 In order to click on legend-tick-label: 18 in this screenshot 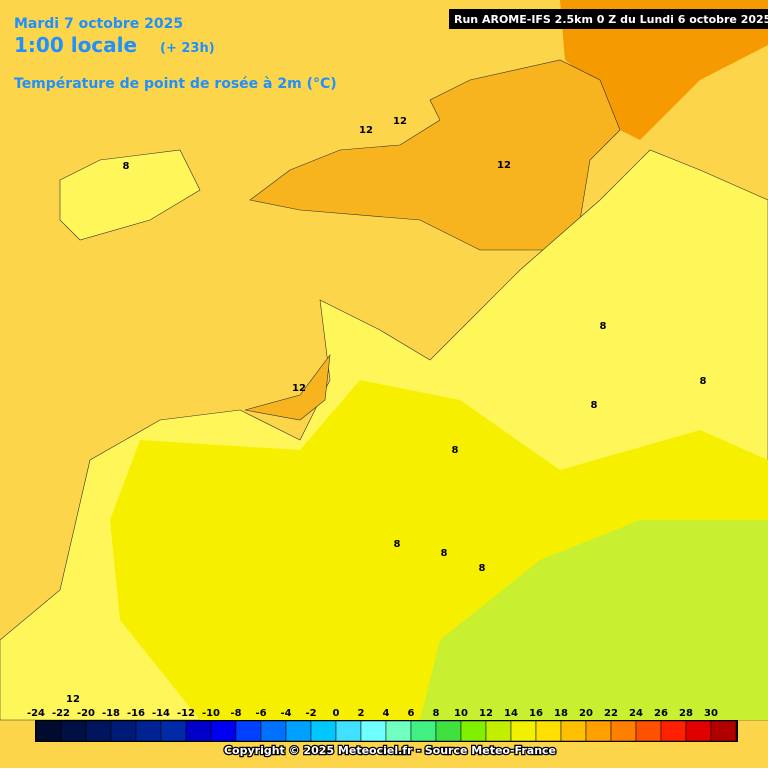, I will do `click(561, 713)`.